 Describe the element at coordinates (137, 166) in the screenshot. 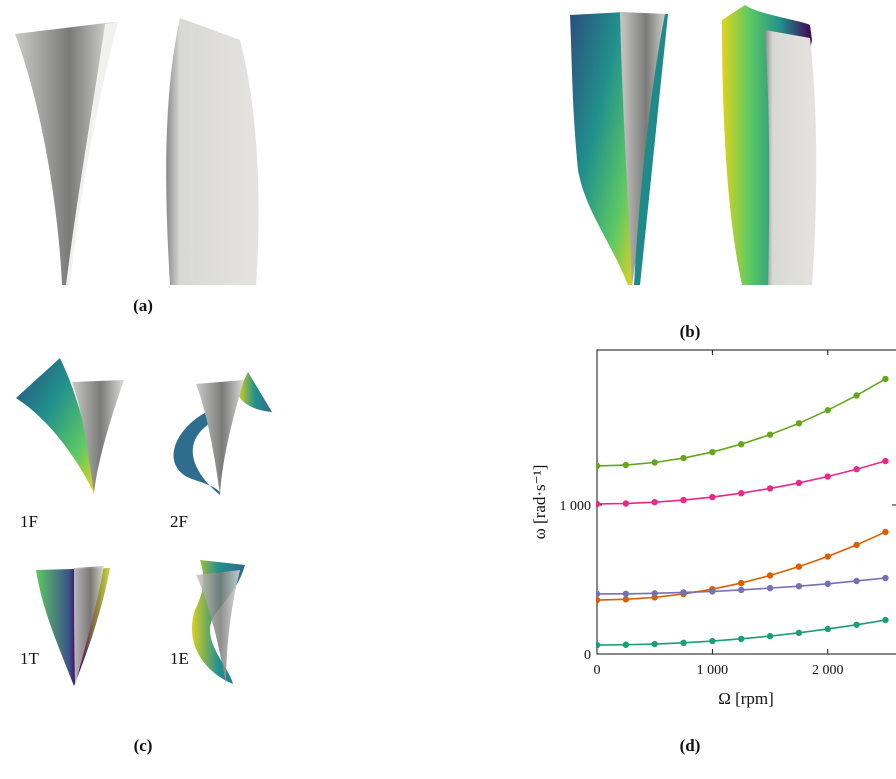

I see `panel-a: (a)` at that location.